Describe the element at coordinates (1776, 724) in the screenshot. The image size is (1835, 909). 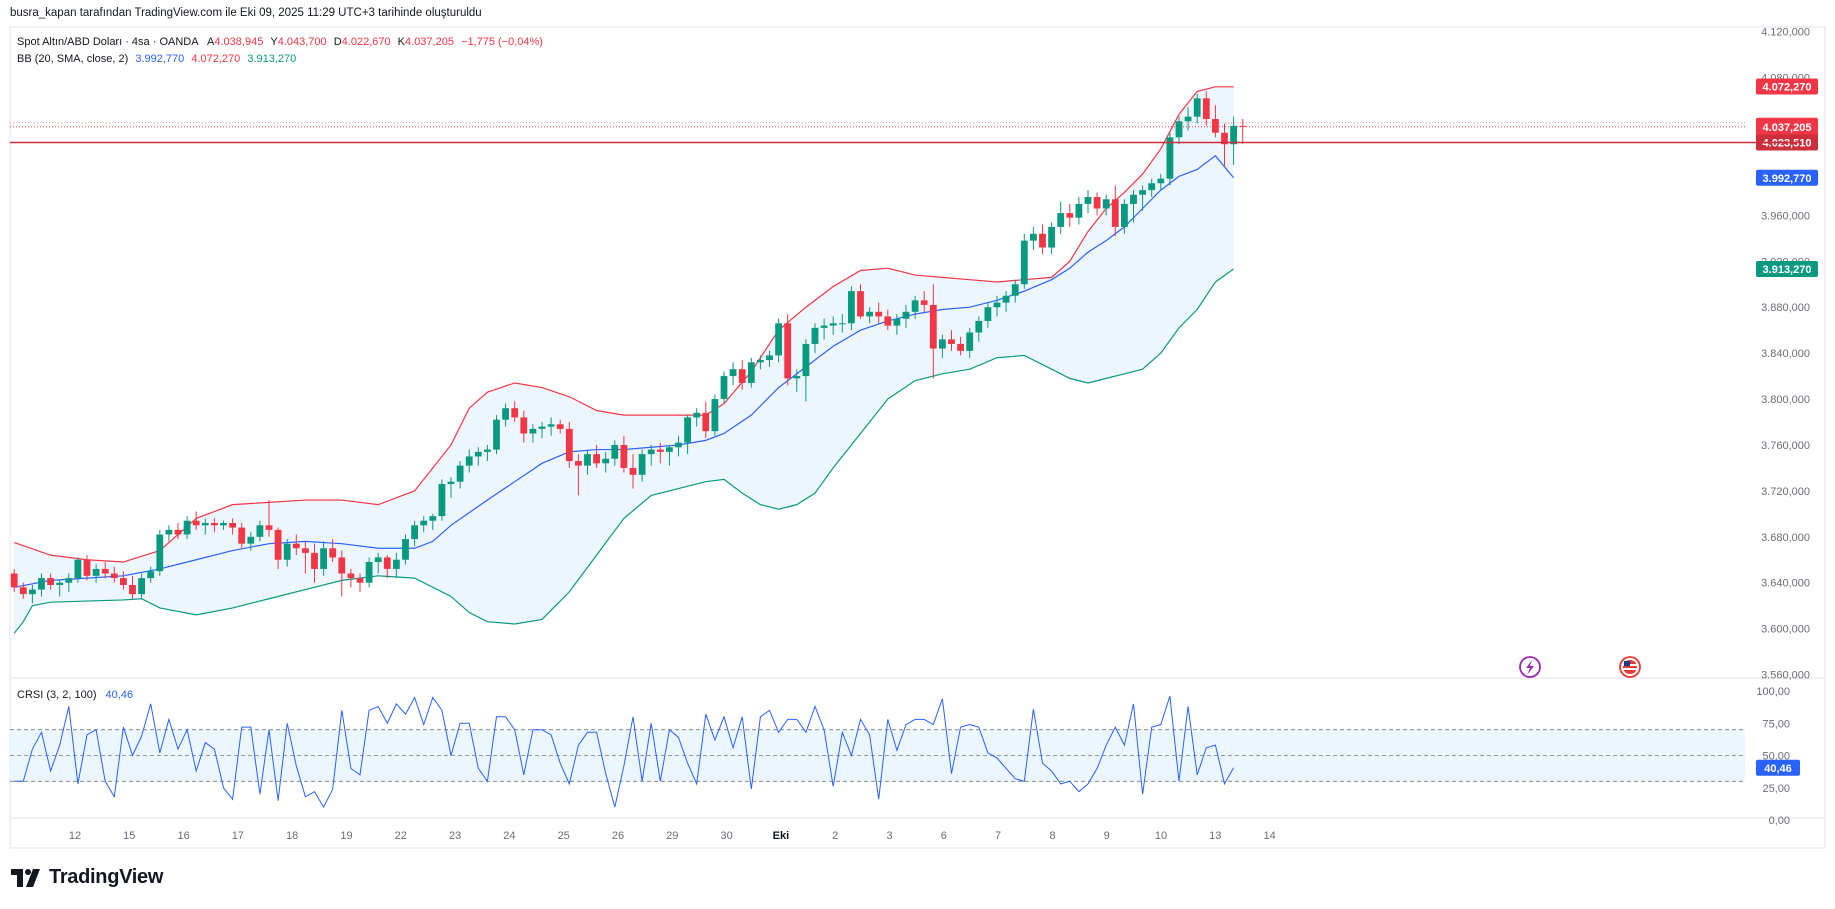
I see `crsi-tick-label: 75,00` at that location.